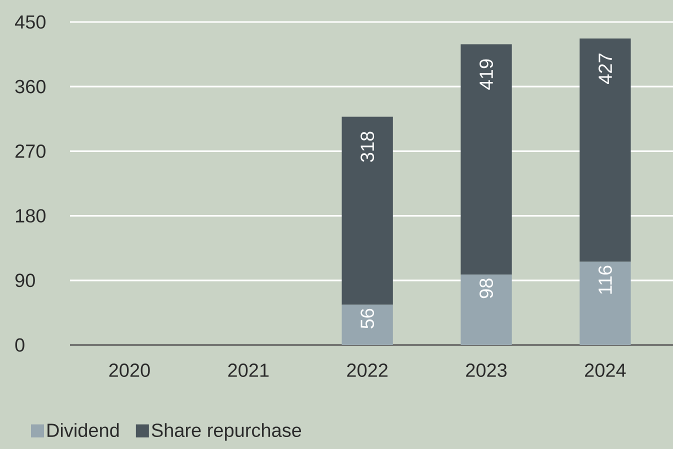 The image size is (673, 449). I want to click on total-label: 427, so click(605, 69).